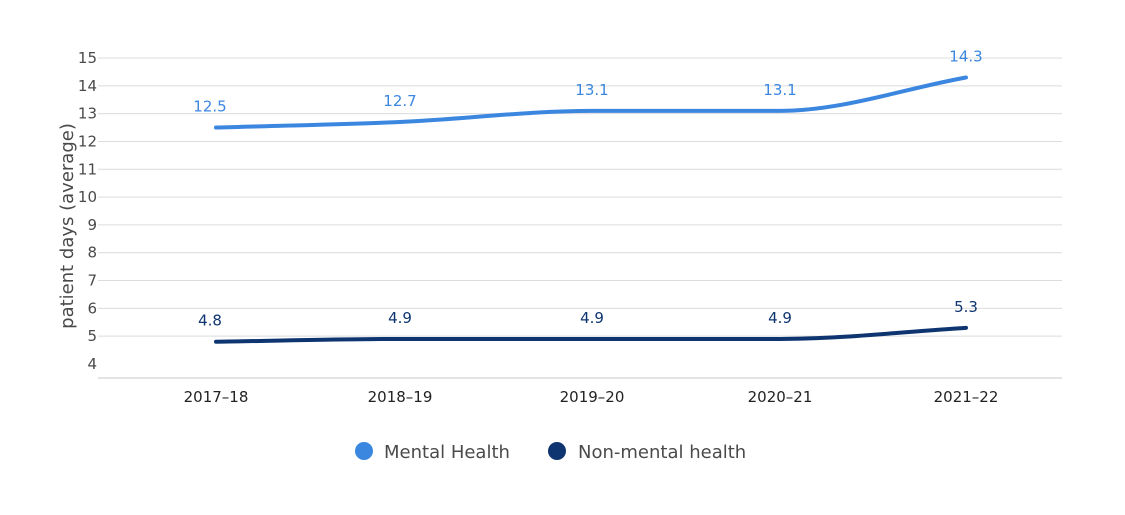 The width and height of the screenshot is (1125, 515). What do you see at coordinates (92, 253) in the screenshot?
I see `y-tick-label: 8` at bounding box center [92, 253].